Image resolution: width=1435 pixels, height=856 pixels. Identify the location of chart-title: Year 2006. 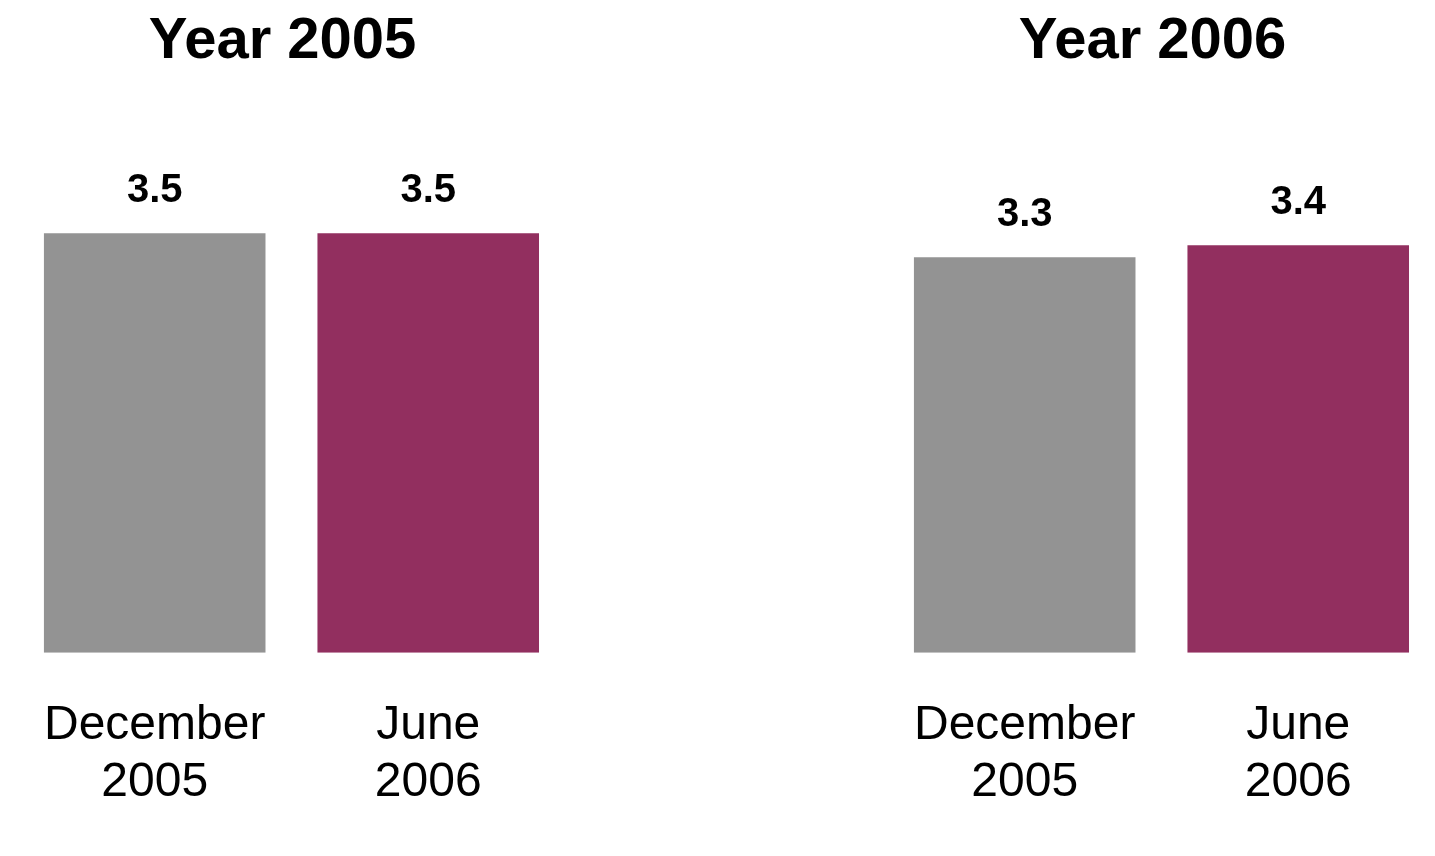
(1152, 38).